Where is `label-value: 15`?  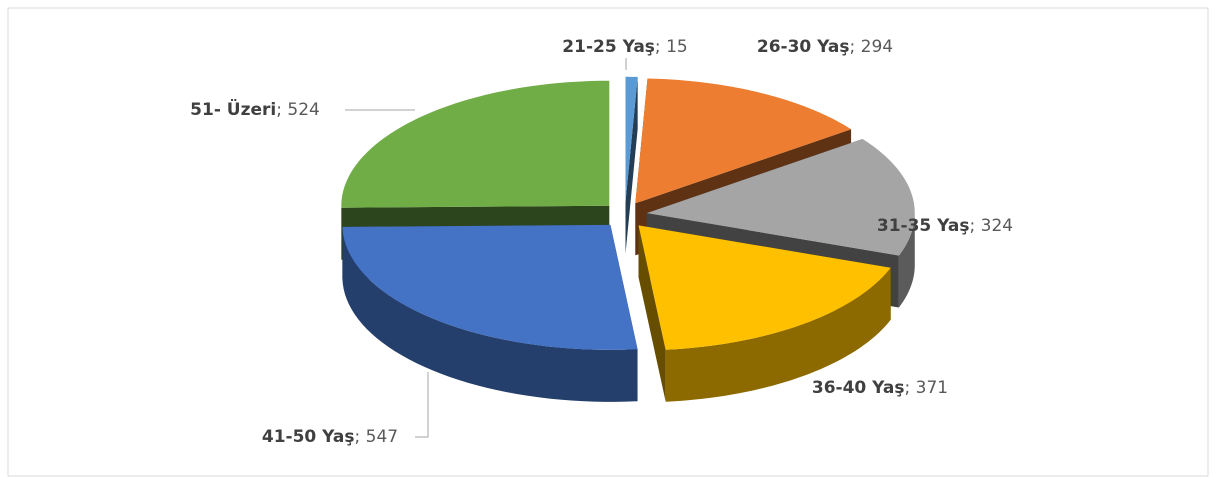 label-value: 15 is located at coordinates (677, 47).